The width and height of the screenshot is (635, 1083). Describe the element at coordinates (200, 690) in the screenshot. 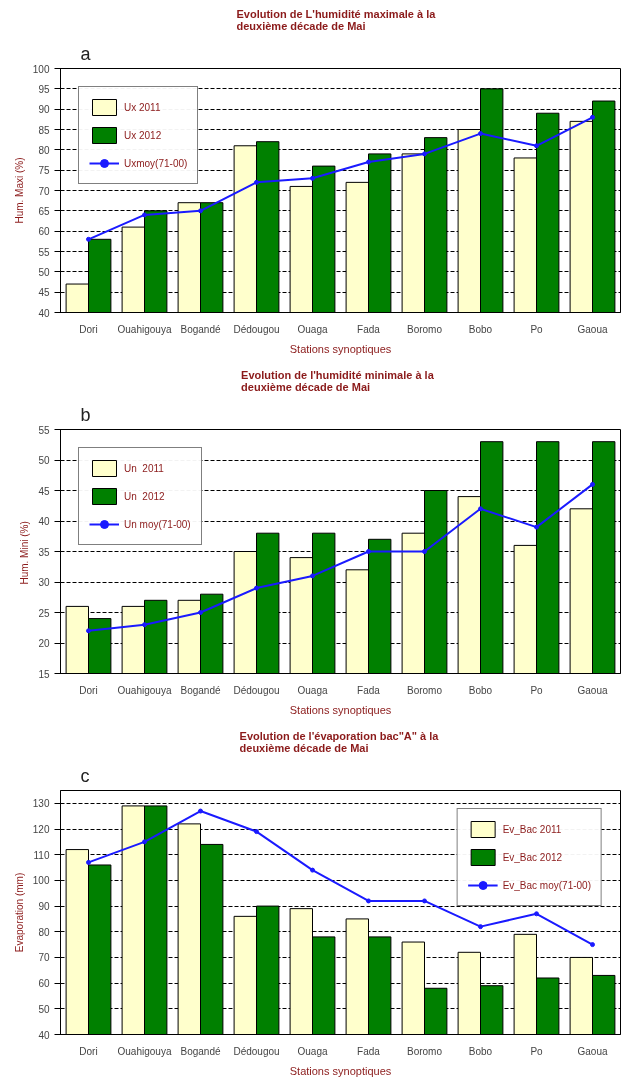

I see `x-tick-label: Bogandé` at that location.